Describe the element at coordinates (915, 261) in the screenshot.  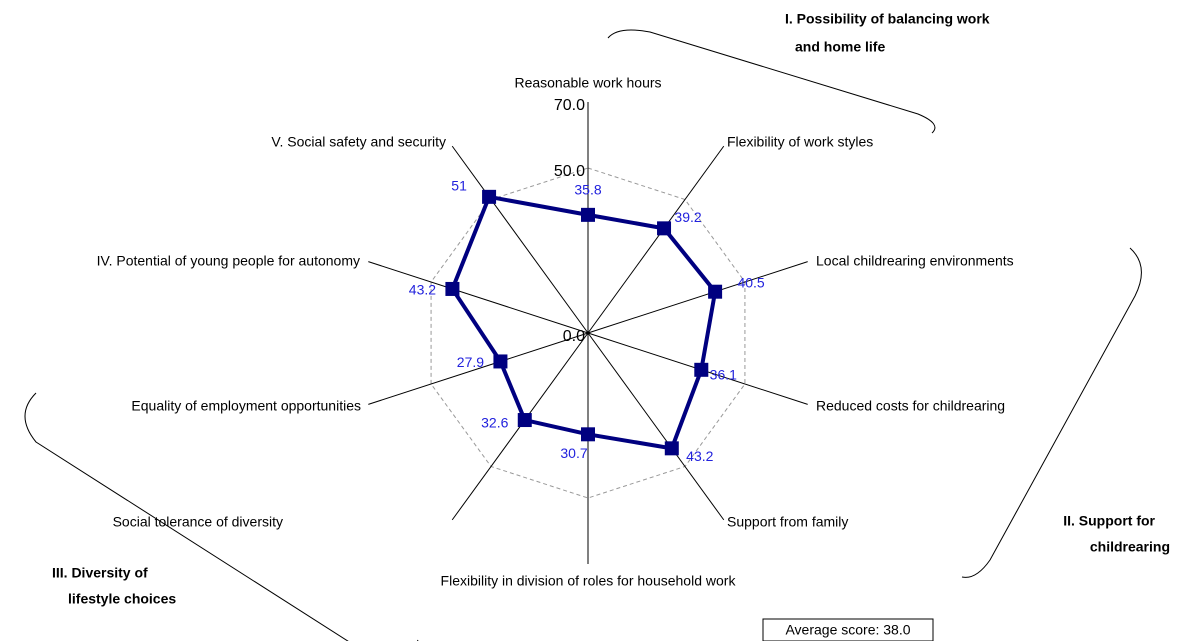
I see `category-label: Local childrearing environments` at that location.